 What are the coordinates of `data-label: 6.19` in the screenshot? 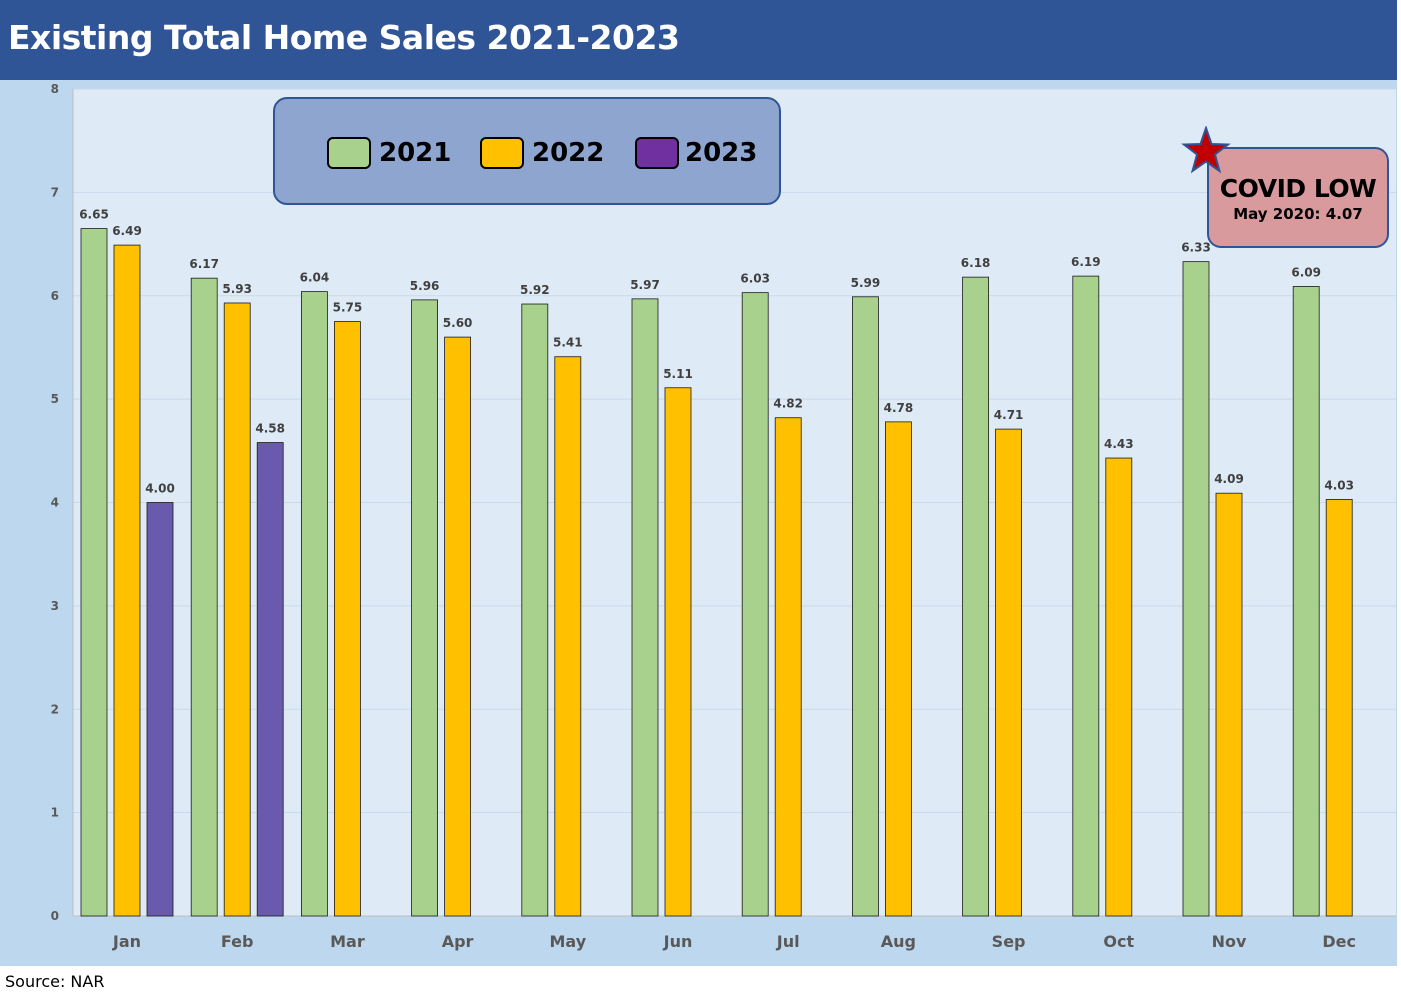 It's located at (1086, 262).